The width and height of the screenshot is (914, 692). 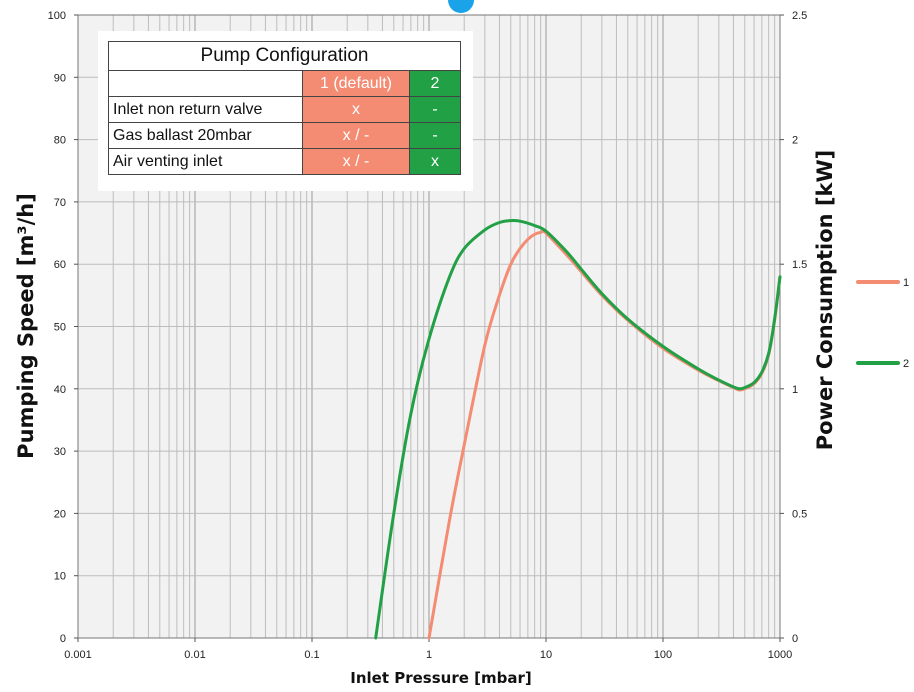 What do you see at coordinates (435, 161) in the screenshot?
I see `config-row-value-2: x` at bounding box center [435, 161].